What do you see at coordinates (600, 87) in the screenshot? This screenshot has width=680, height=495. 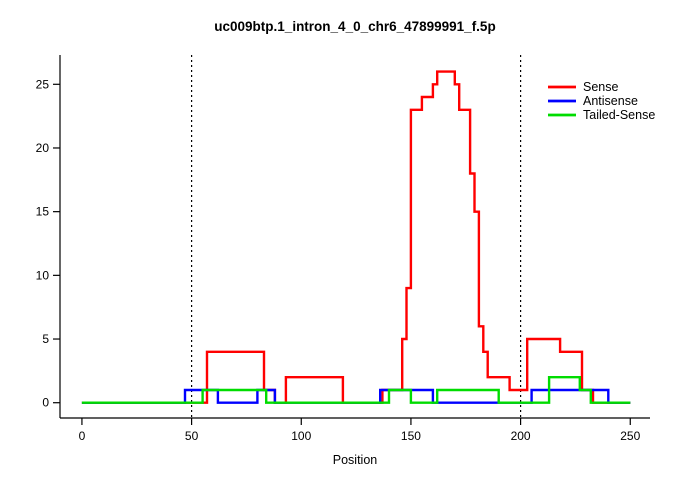 I see `legend-label-sense: Sense` at bounding box center [600, 87].